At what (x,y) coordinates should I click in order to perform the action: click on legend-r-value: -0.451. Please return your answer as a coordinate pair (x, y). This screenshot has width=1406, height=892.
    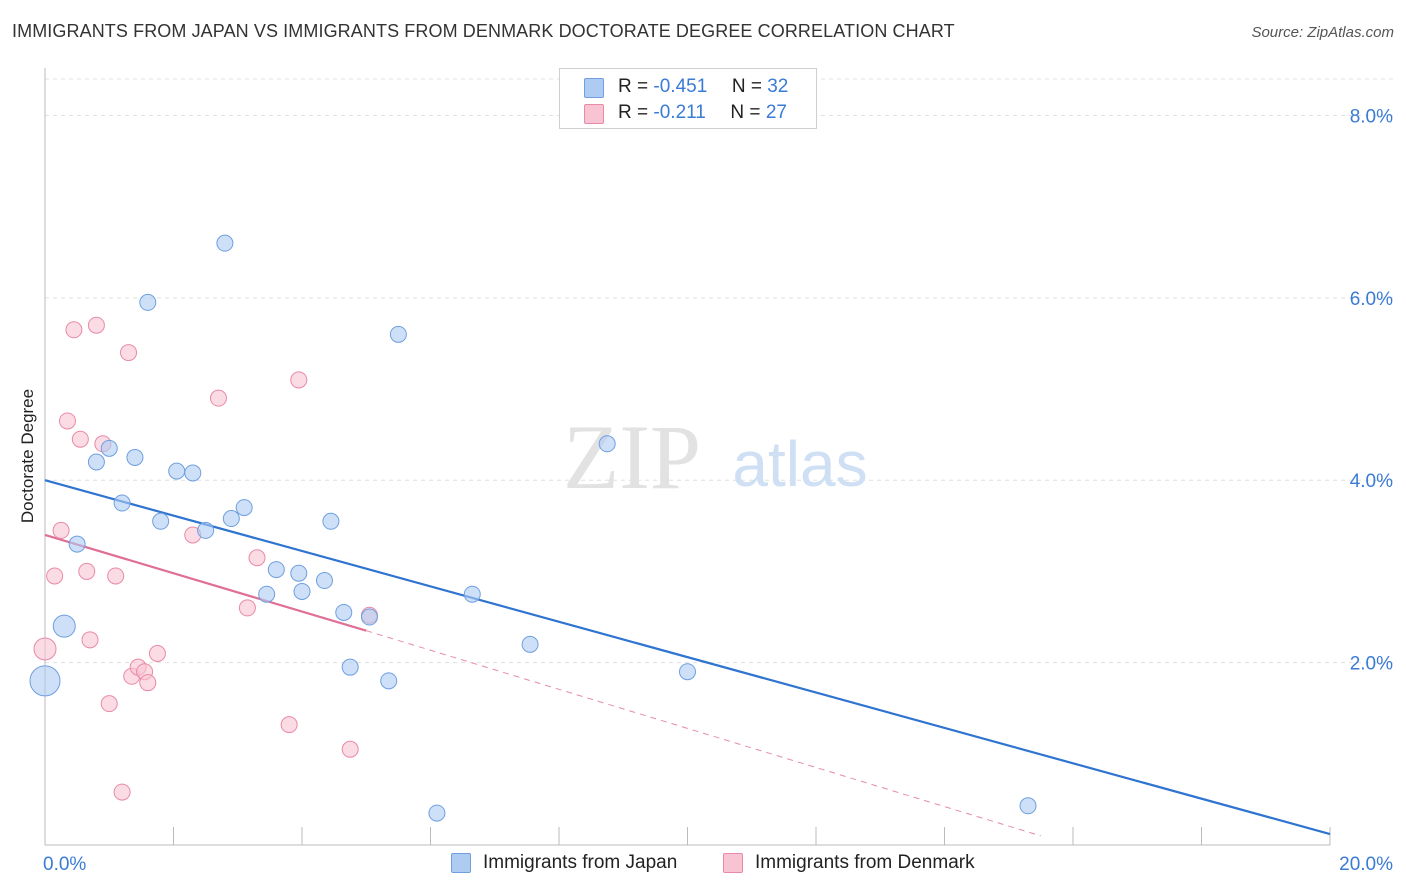
    Looking at the image, I should click on (680, 86).